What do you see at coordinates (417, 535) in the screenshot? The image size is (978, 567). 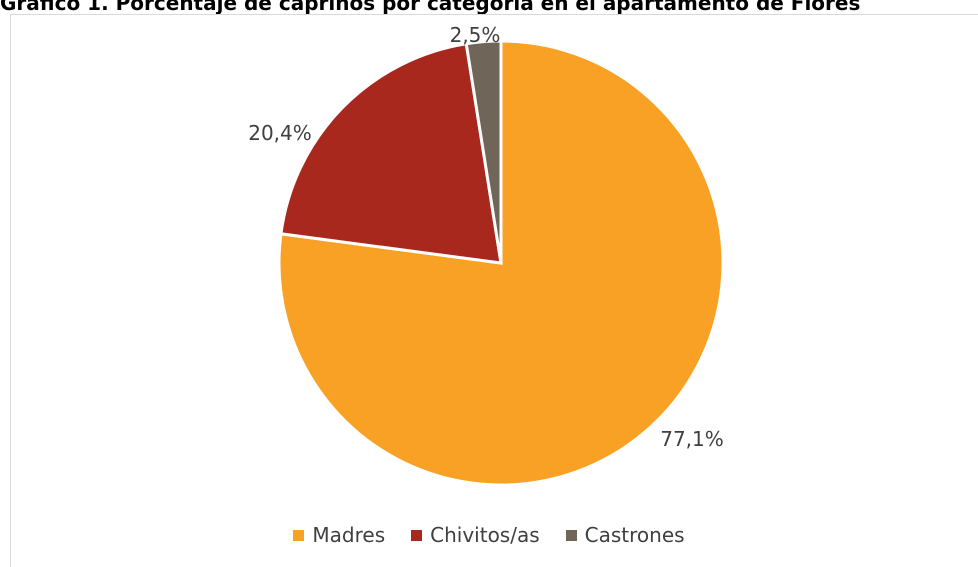 I see `legend-swatch-chivitos` at bounding box center [417, 535].